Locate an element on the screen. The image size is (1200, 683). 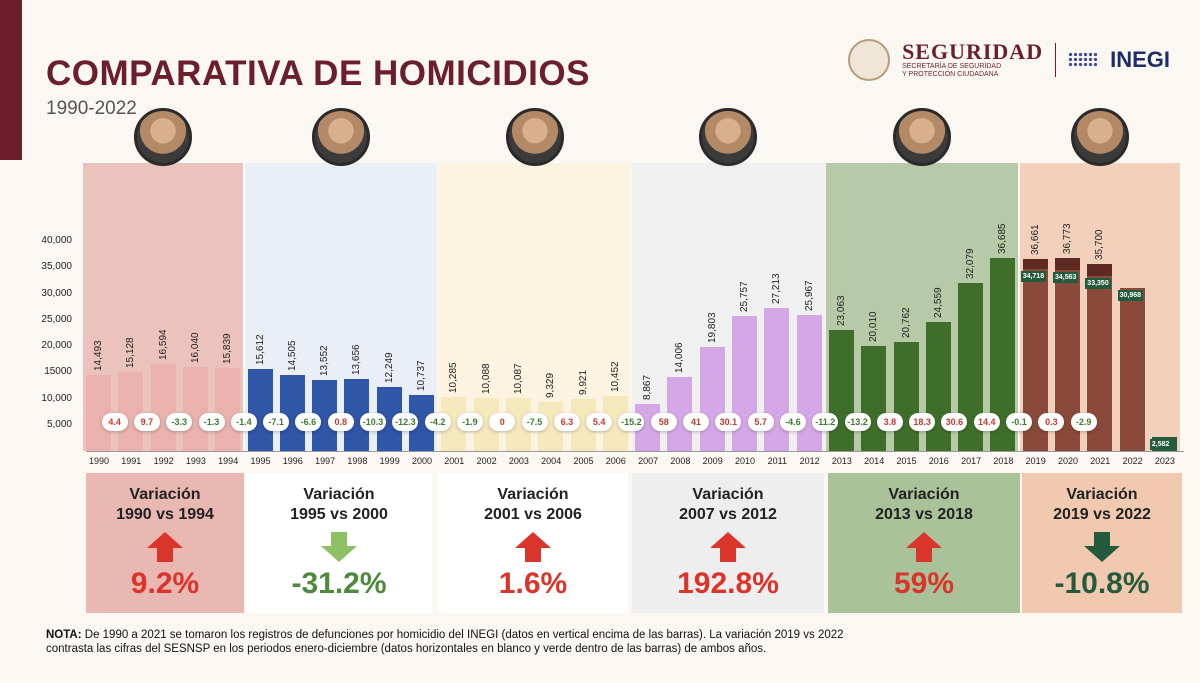
bar-value-label: 14,006 is located at coordinates (680, 358).